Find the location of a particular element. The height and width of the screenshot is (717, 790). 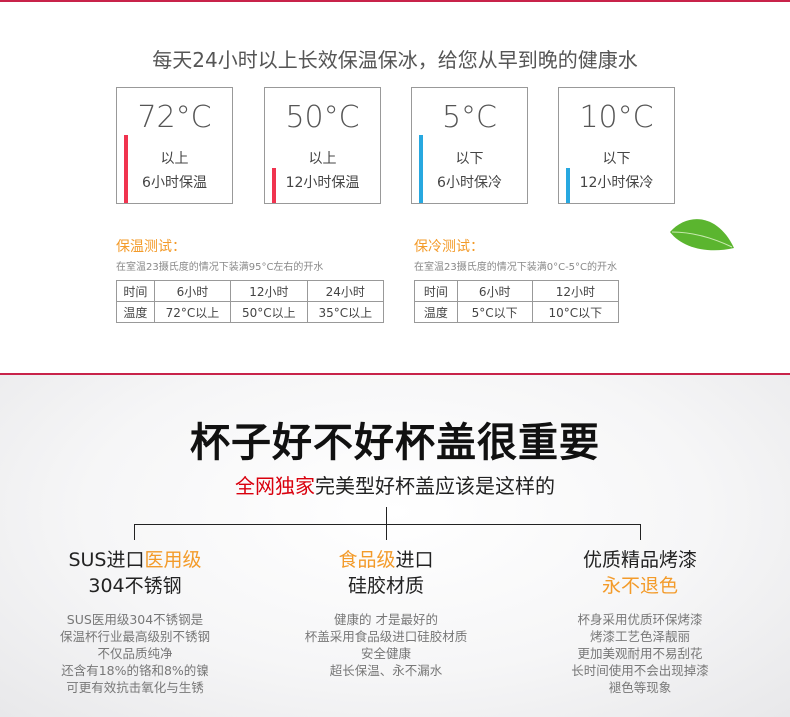

warm-test-desc: 在室温23摄氏度的情况下装满95°C左右的开水 is located at coordinates (220, 267).